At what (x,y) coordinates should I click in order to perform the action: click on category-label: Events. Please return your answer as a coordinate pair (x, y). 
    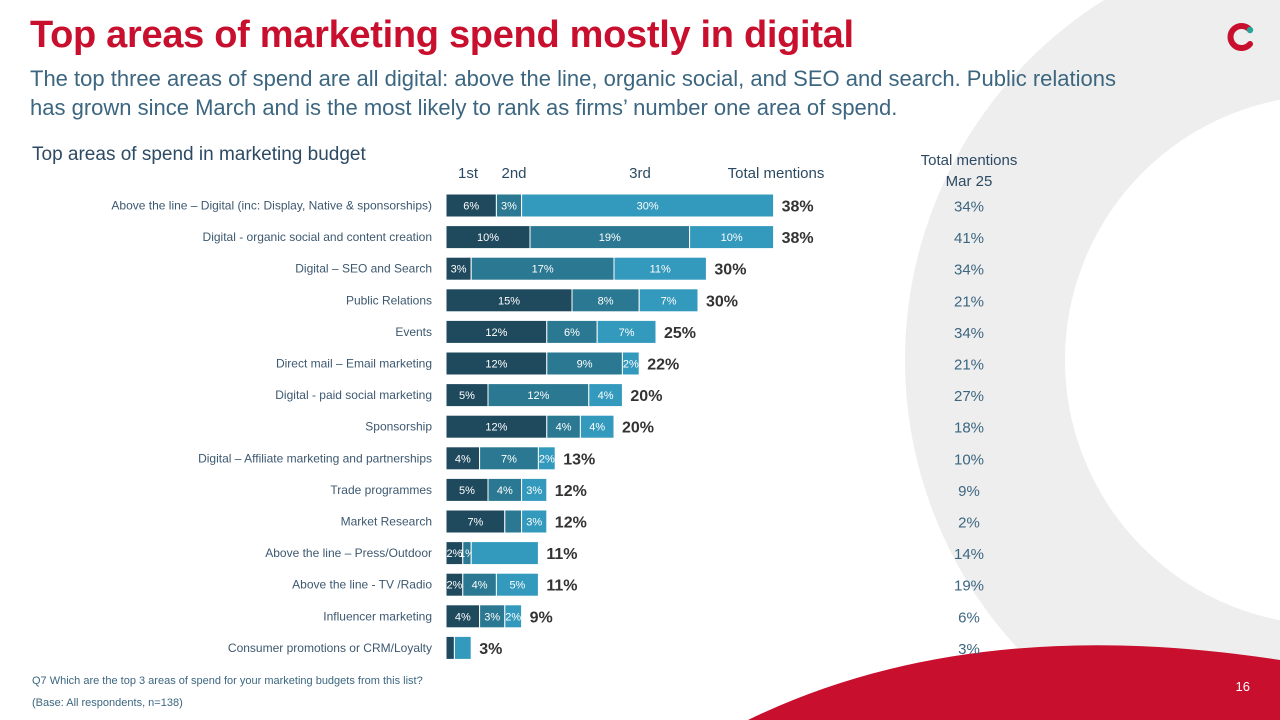
    Looking at the image, I should click on (413, 332).